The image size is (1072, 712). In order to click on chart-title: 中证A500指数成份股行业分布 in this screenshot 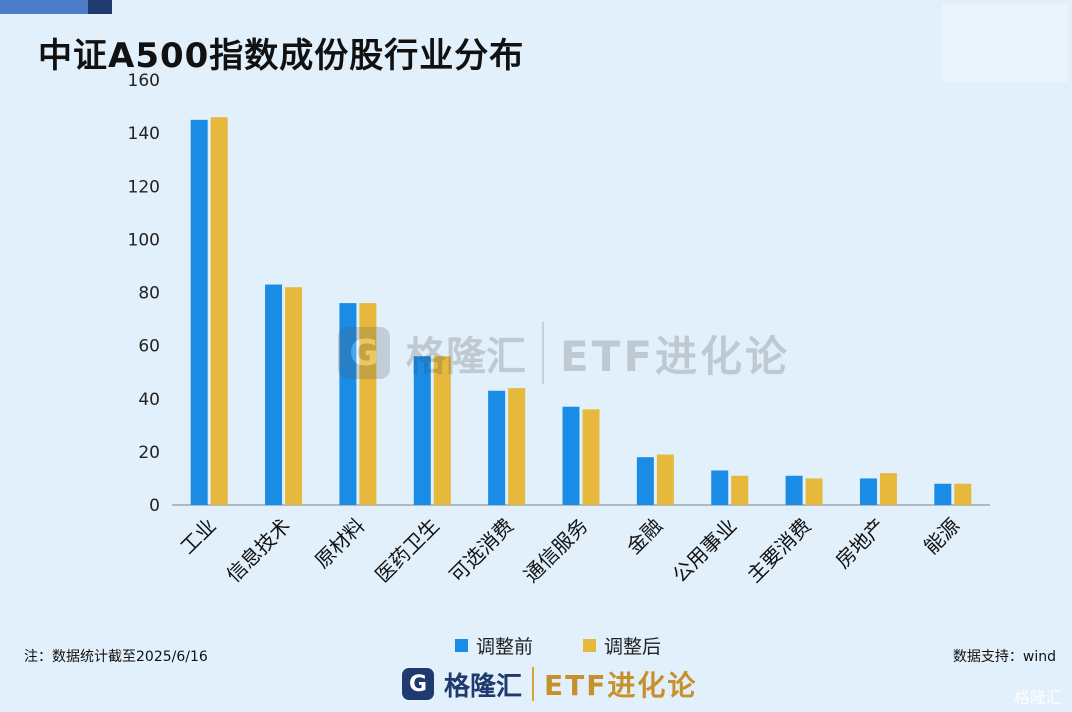, I will do `click(281, 56)`.